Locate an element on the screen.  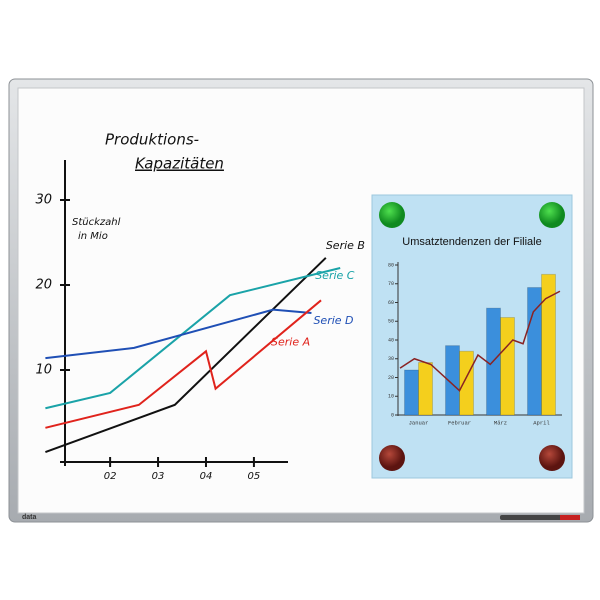
y-tick-label: 70 is located at coordinates (391, 284).